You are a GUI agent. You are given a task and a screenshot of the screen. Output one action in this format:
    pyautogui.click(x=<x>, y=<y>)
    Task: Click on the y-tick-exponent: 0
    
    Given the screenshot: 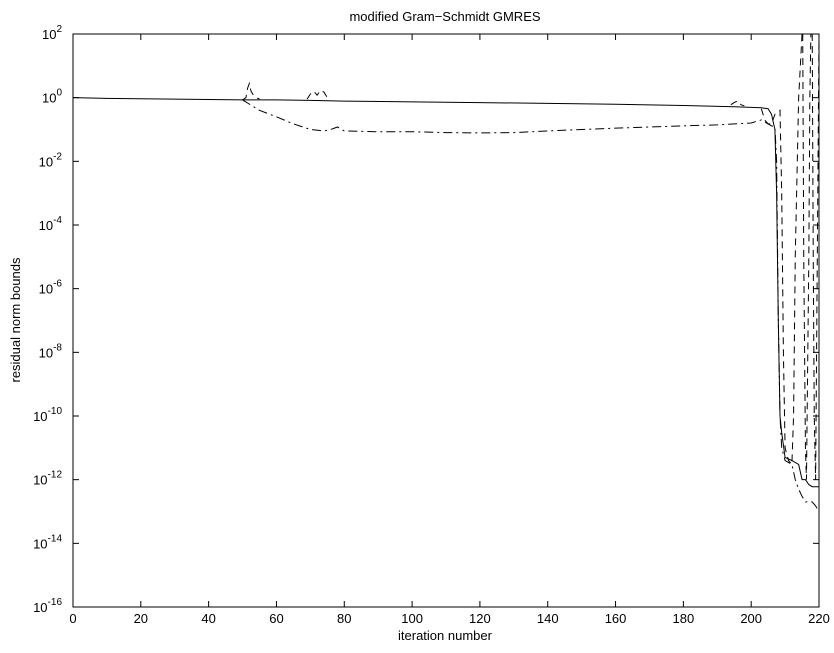 What is the action you would take?
    pyautogui.click(x=59, y=93)
    